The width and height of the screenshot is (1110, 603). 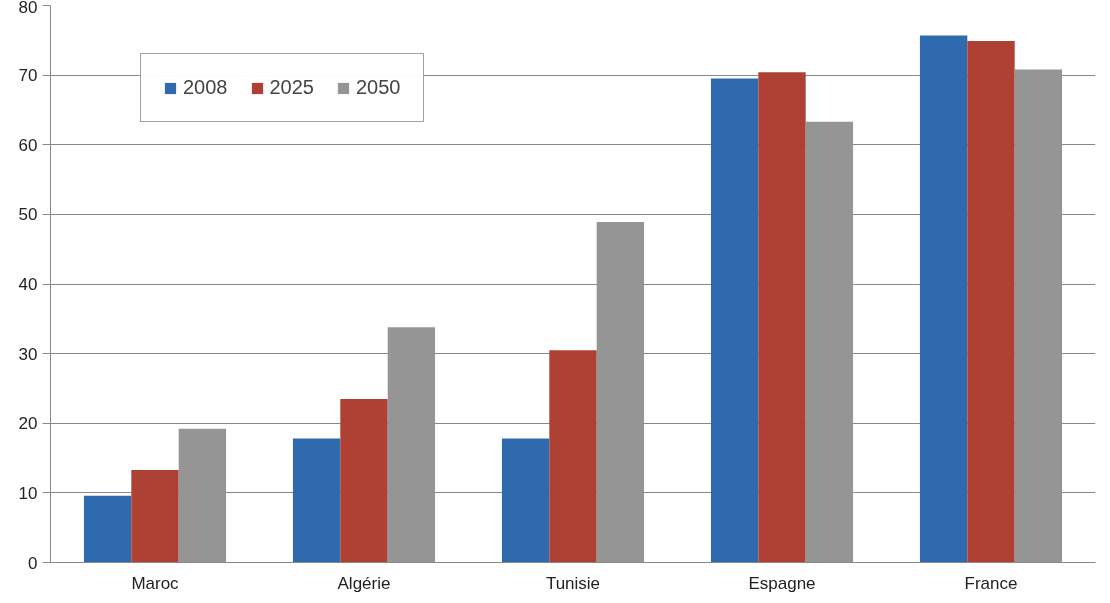 What do you see at coordinates (33, 563) in the screenshot?
I see `y-tick-label: 0` at bounding box center [33, 563].